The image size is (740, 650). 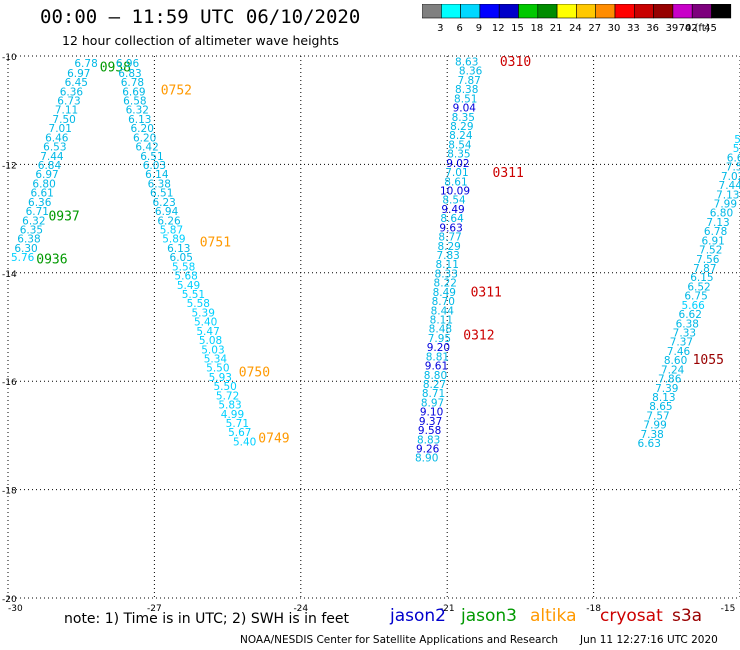 I want to click on colorbar-label: 45, so click(x=710, y=28).